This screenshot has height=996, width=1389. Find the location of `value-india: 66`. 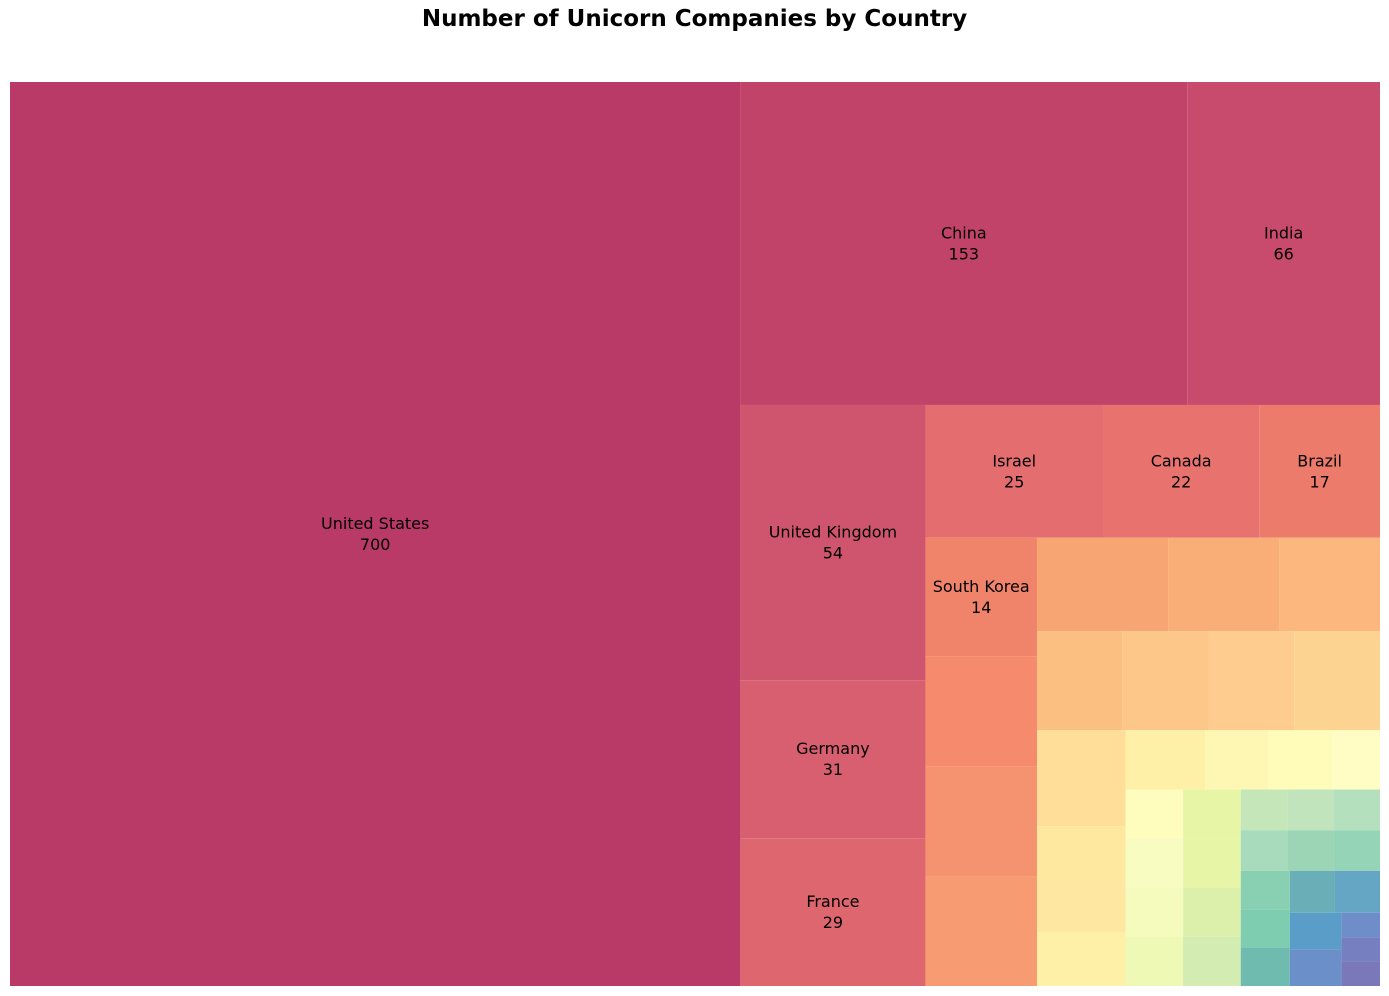

value-india: 66 is located at coordinates (1283, 253).